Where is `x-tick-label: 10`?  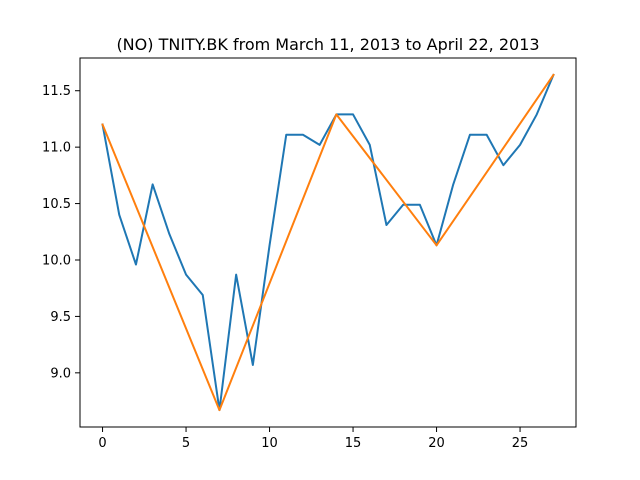
x-tick-label: 10 is located at coordinates (269, 443).